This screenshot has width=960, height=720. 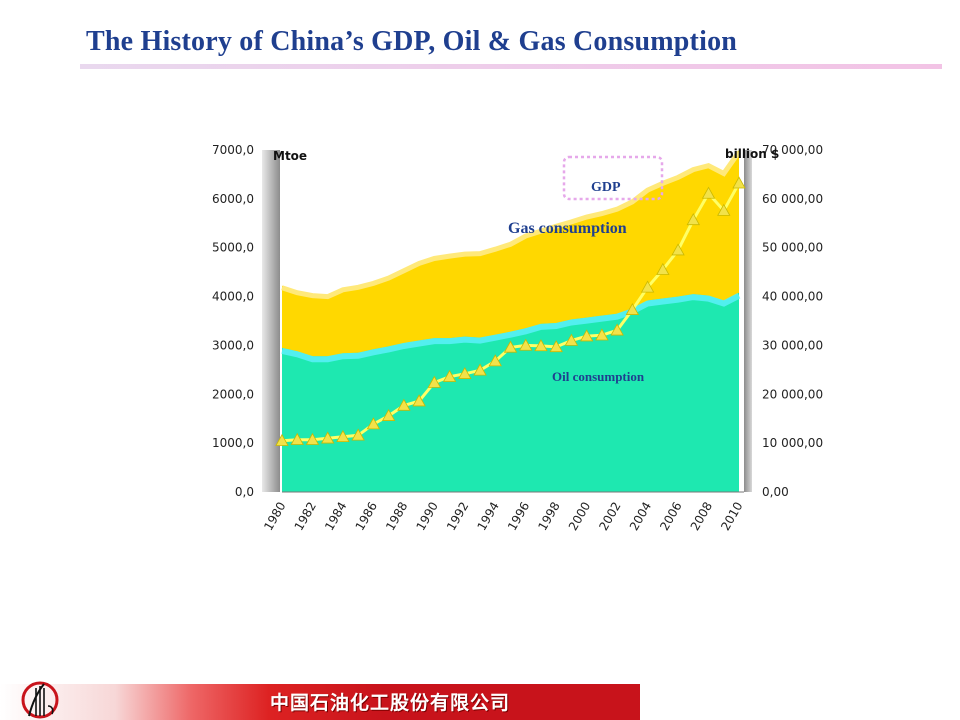 What do you see at coordinates (775, 492) in the screenshot?
I see `right-axis-tick-label: 0,00` at bounding box center [775, 492].